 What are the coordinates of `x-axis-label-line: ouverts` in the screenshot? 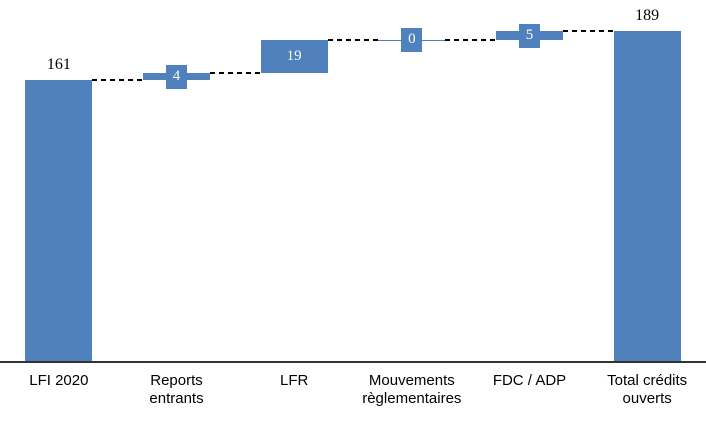 It's located at (647, 398).